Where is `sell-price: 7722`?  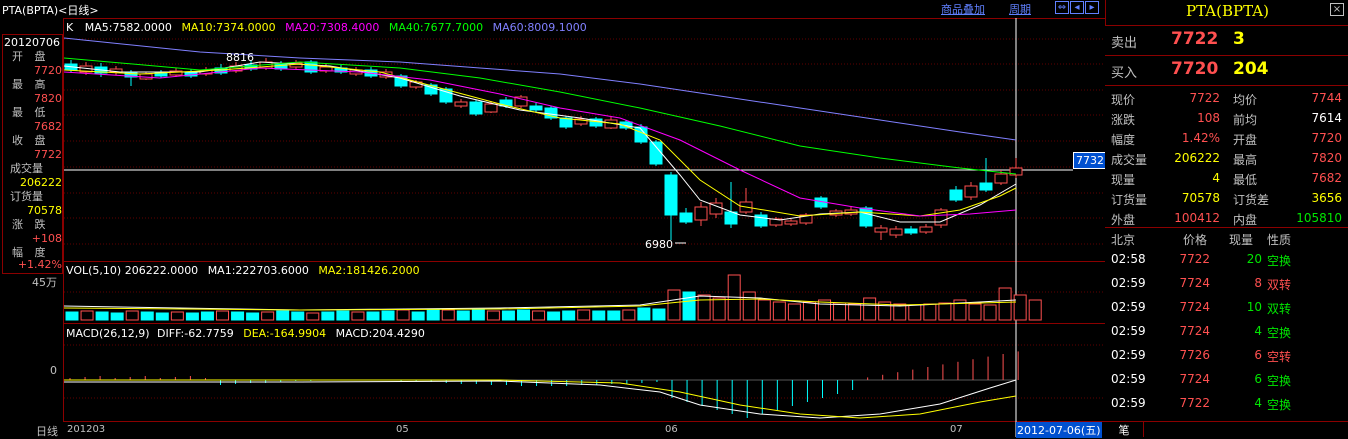
sell-price: 7722 is located at coordinates (1195, 39).